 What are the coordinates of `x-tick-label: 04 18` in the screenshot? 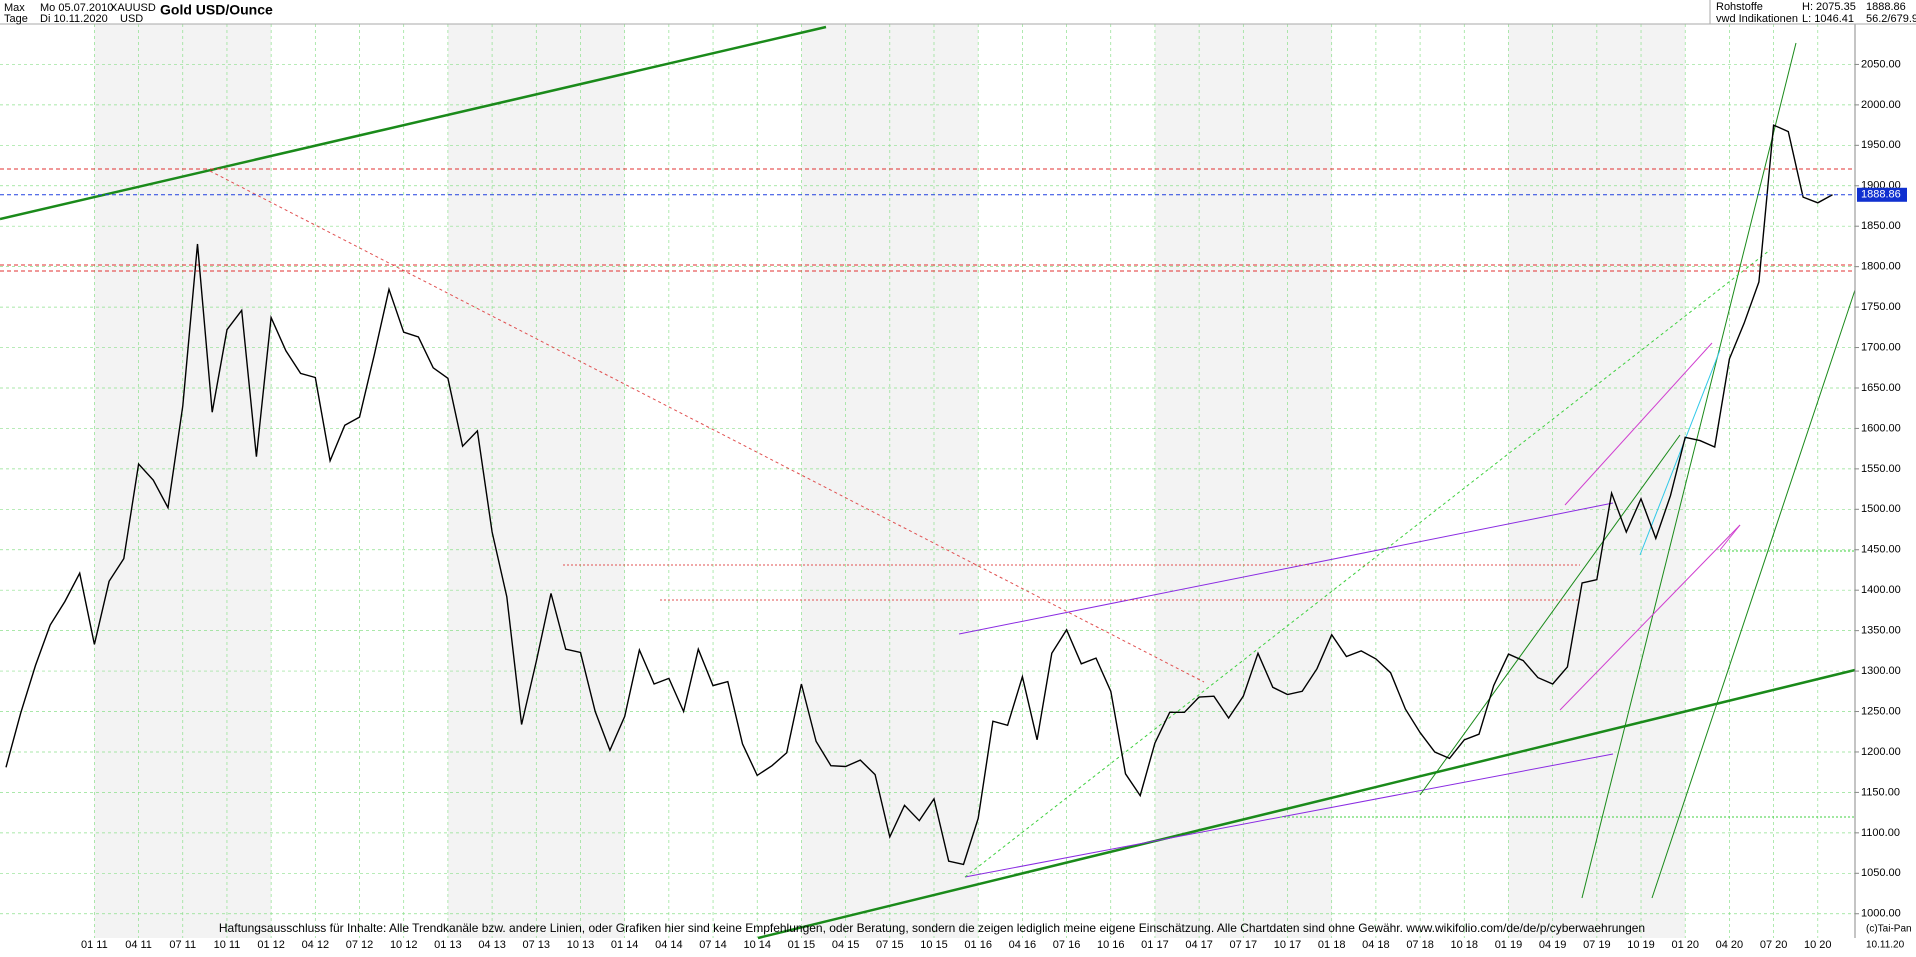 It's located at (1376, 945).